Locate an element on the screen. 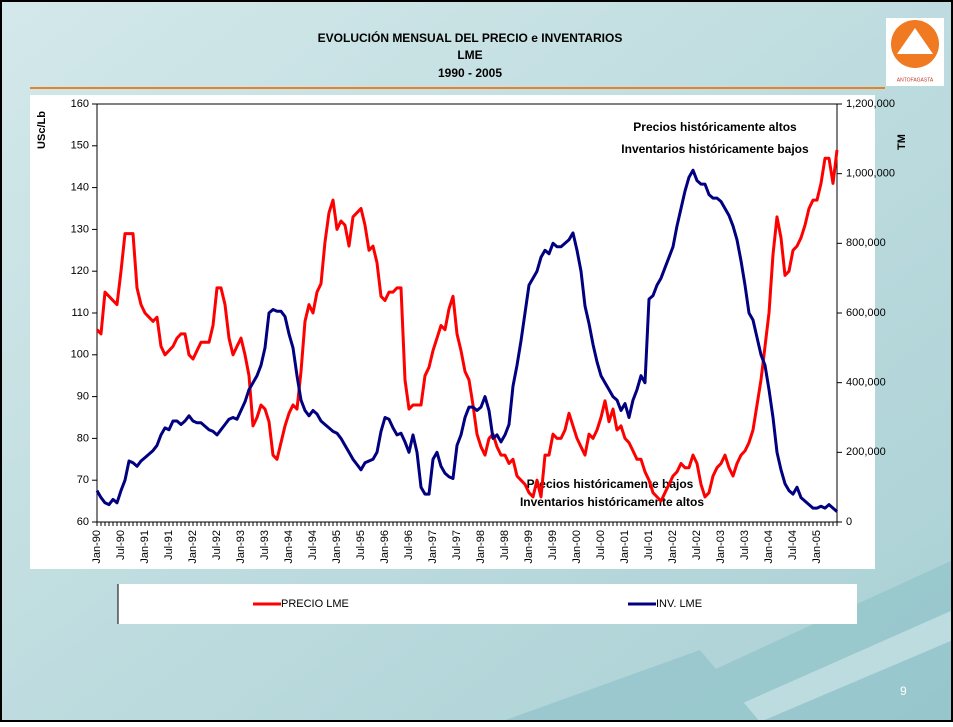 The height and width of the screenshot is (727, 953). x-tick-label: Jul-95 is located at coordinates (361, 545).